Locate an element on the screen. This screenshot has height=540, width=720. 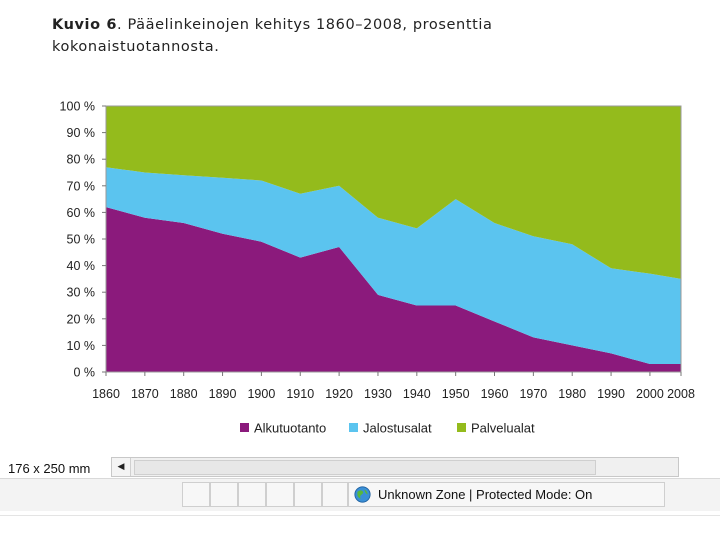
y-tick-label: 50 % is located at coordinates (81, 240).